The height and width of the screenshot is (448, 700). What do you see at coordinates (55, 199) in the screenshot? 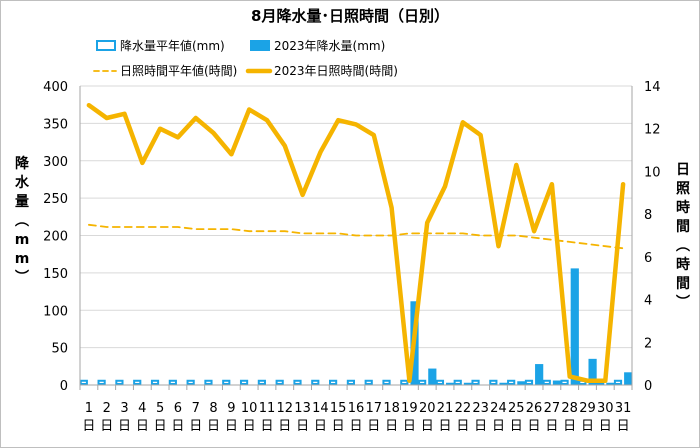
I see `left-tick-label: 250` at bounding box center [55, 199].